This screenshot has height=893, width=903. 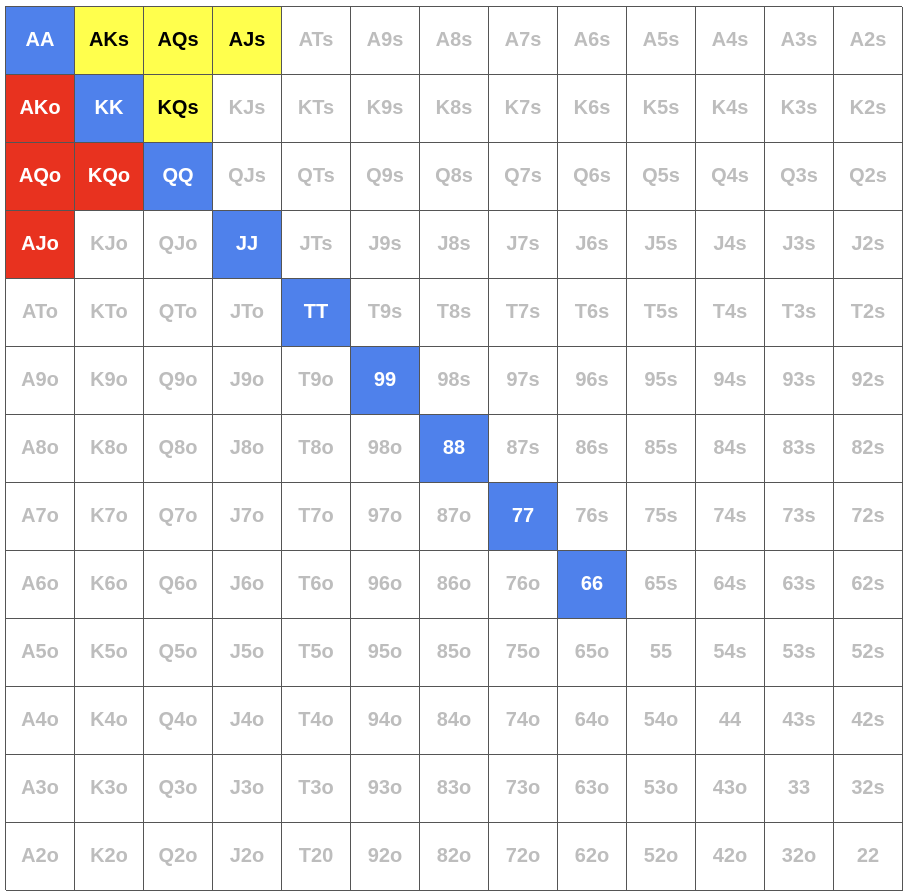 What do you see at coordinates (109, 245) in the screenshot?
I see `hand-cell-kjo: KJo` at bounding box center [109, 245].